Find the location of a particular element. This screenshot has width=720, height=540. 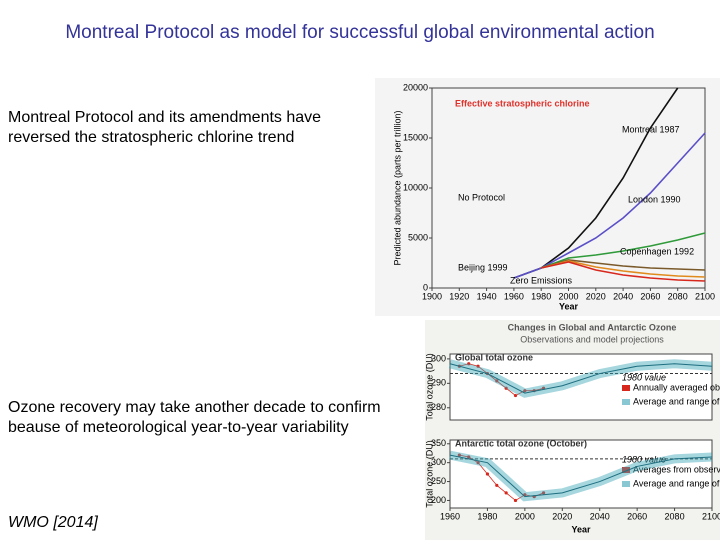

citation: WMO [2014] is located at coordinates (53, 522).